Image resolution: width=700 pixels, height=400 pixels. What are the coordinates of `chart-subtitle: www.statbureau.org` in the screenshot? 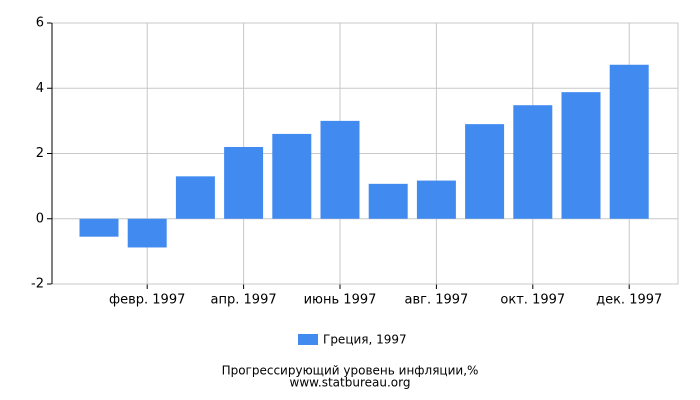 It's located at (350, 383).